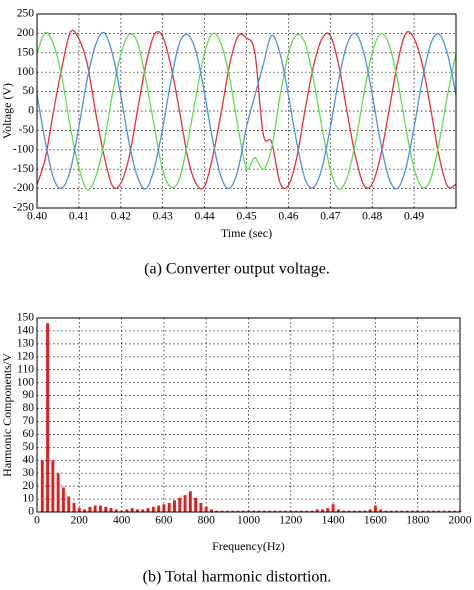 The image size is (474, 590). What do you see at coordinates (207, 521) in the screenshot?
I see `x-tick-label: 800` at bounding box center [207, 521].